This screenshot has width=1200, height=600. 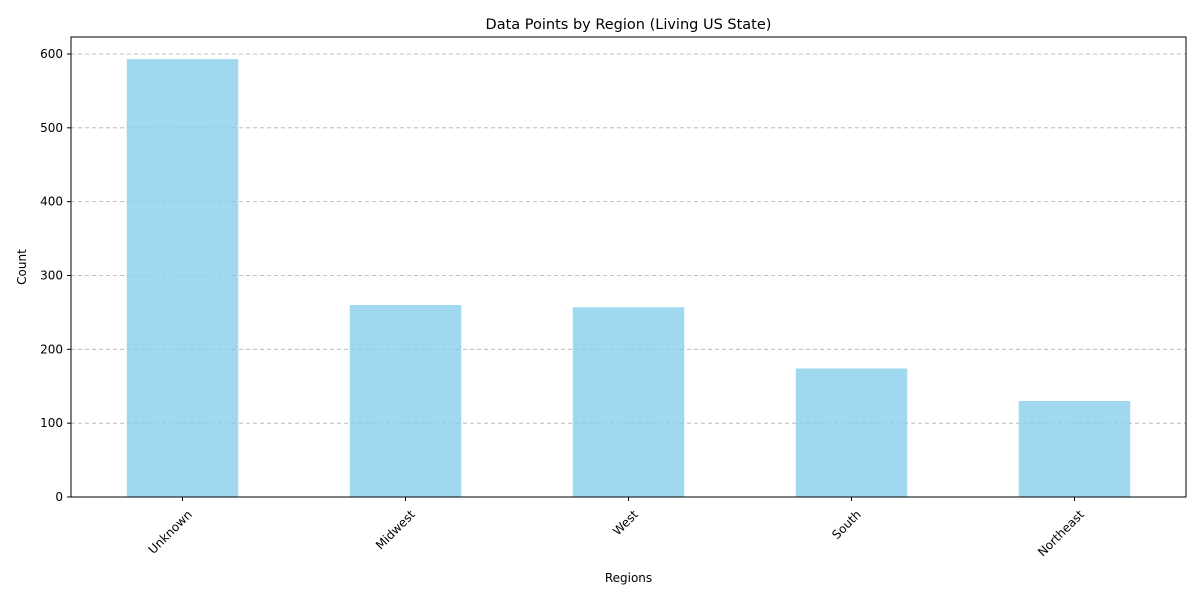 What do you see at coordinates (51, 202) in the screenshot?
I see `y-tick-label: 400` at bounding box center [51, 202].